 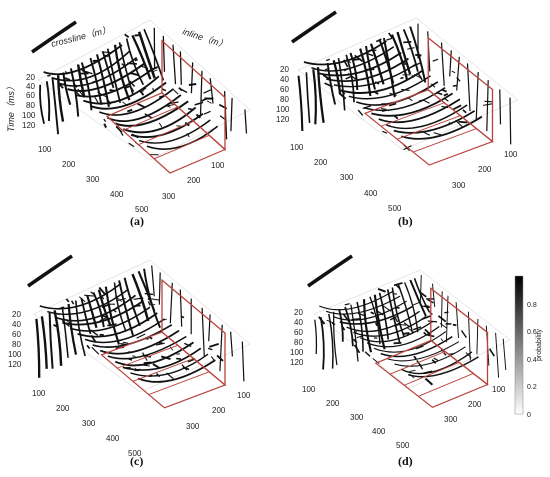 What do you see at coordinates (182, 147) in the screenshot?
I see `highlight-grid-line` at bounding box center [182, 147].